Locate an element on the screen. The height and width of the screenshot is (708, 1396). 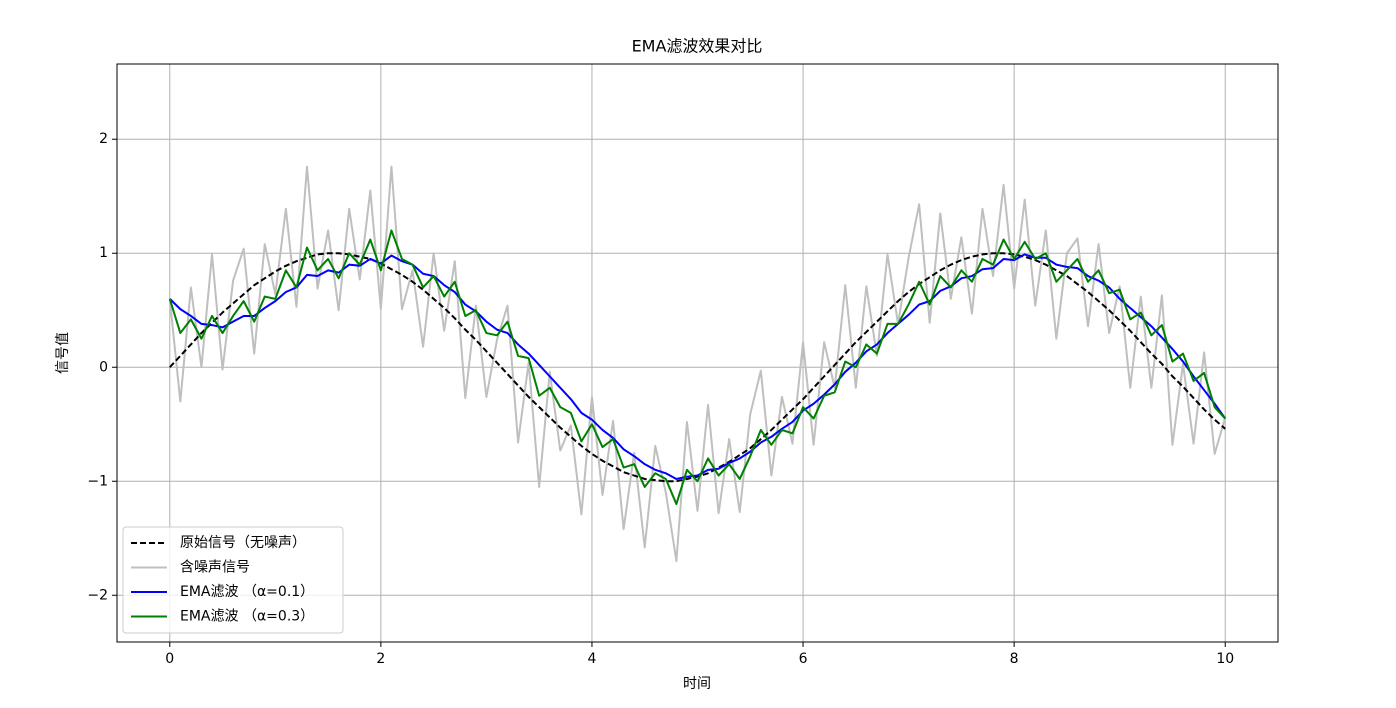
x-tick-label: 0 is located at coordinates (169, 659).